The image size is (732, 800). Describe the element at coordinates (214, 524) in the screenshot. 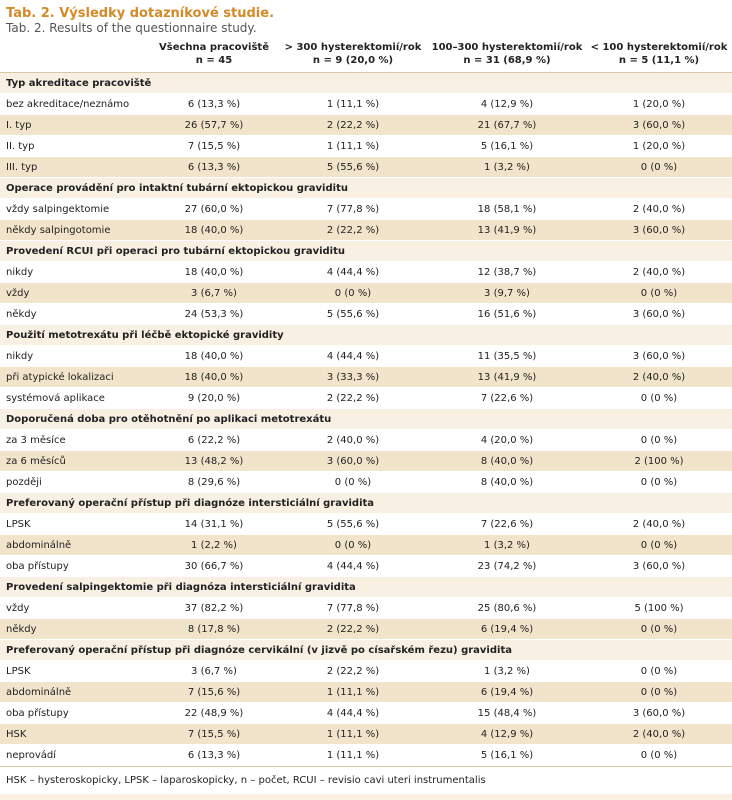

I see `table-cell: 14 (31,1 %)` at that location.